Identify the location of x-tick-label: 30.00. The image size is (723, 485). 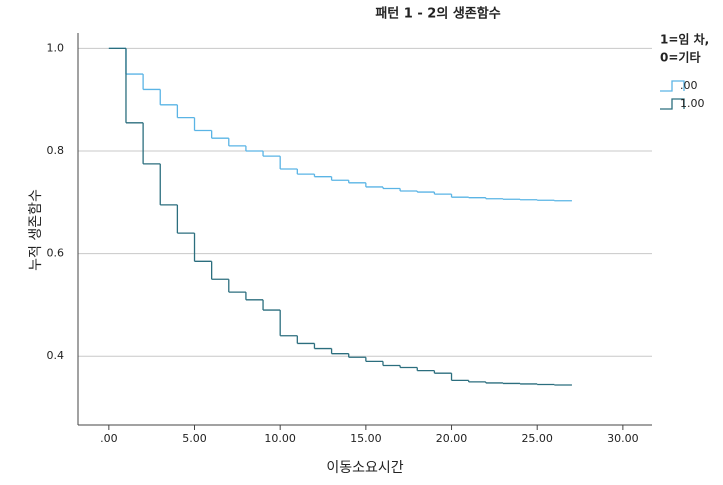
(623, 438).